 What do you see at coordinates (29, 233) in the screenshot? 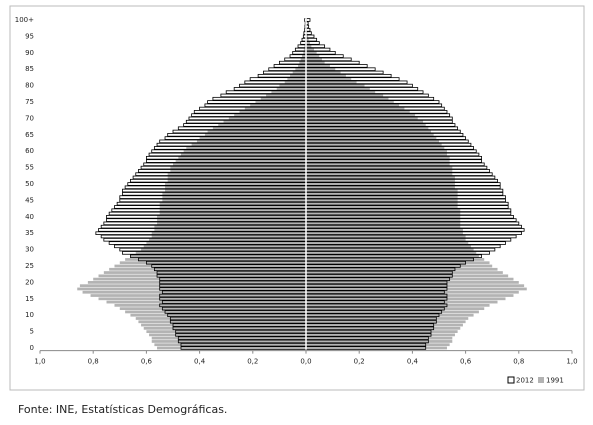
I see `y-tick-label: 35` at bounding box center [29, 233].